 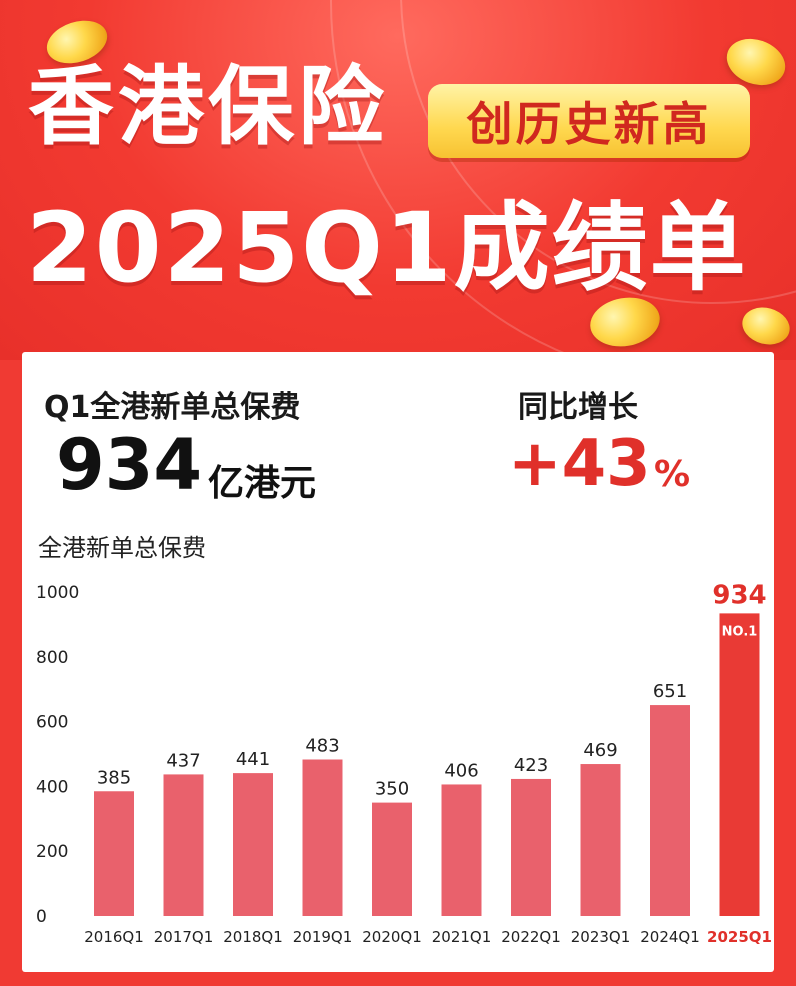 What do you see at coordinates (387, 248) in the screenshot?
I see `page-title-line2: 2025Q1成绩单` at bounding box center [387, 248].